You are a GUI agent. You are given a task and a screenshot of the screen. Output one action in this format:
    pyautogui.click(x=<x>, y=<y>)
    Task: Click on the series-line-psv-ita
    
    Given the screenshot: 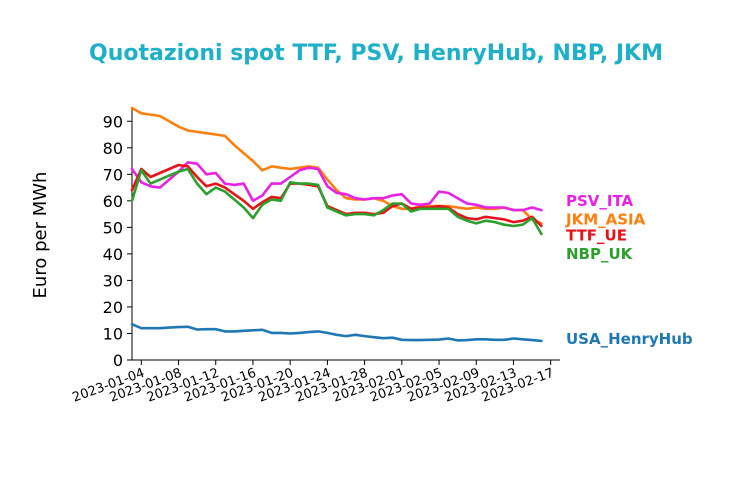 What is the action you would take?
    pyautogui.click(x=336, y=186)
    